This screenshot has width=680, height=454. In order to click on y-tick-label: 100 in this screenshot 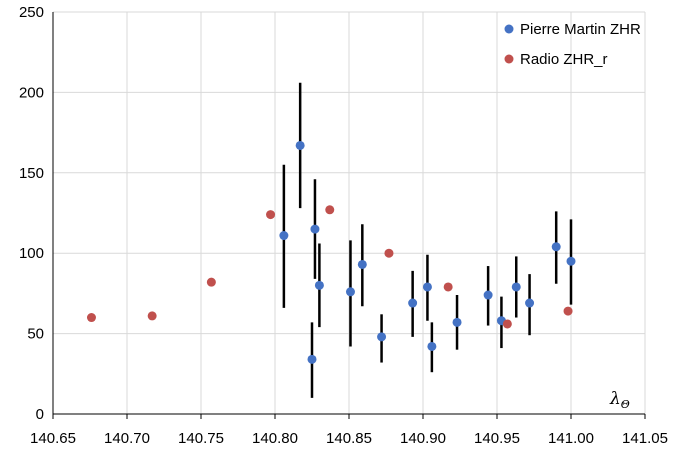, I will do `click(31, 253)`.